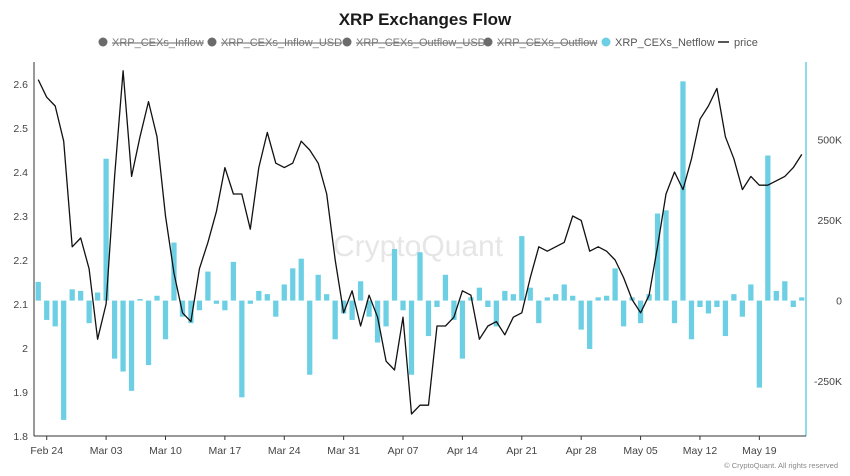 The image size is (850, 476). I want to click on legend-label-price: price, so click(746, 43).